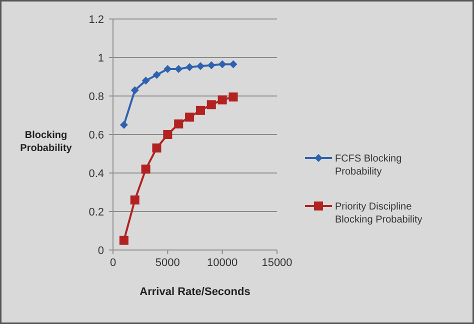  Describe the element at coordinates (101, 58) in the screenshot. I see `y-tick-label: 1` at that location.